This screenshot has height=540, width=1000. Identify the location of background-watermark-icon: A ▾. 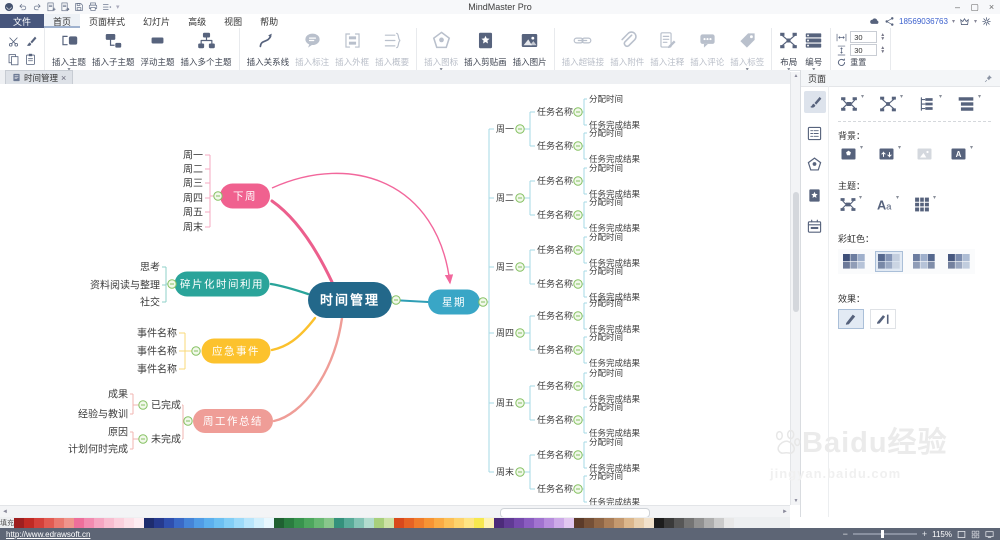
(960, 153).